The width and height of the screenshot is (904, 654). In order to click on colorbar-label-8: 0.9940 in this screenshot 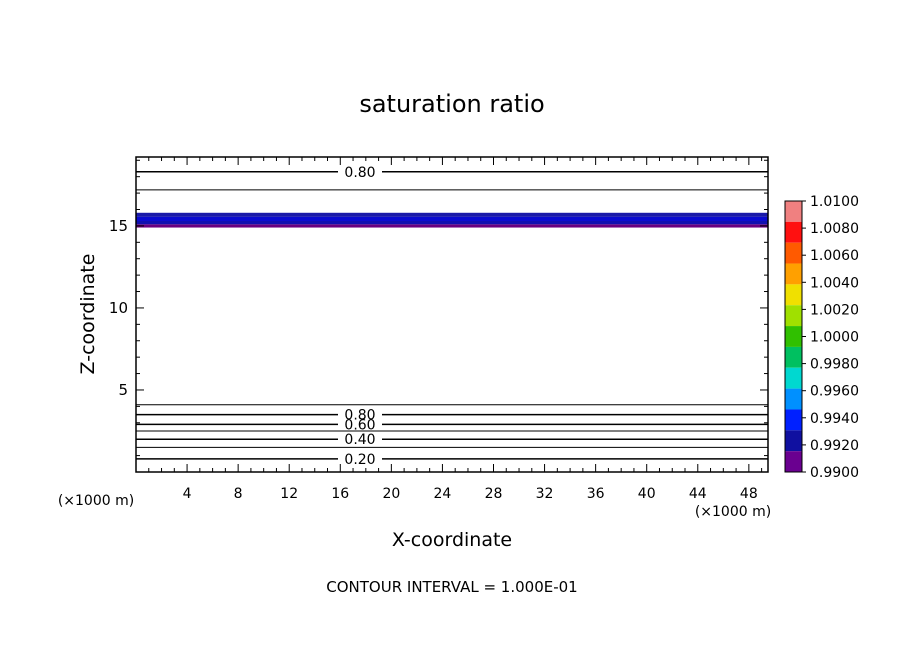, I will do `click(834, 419)`.